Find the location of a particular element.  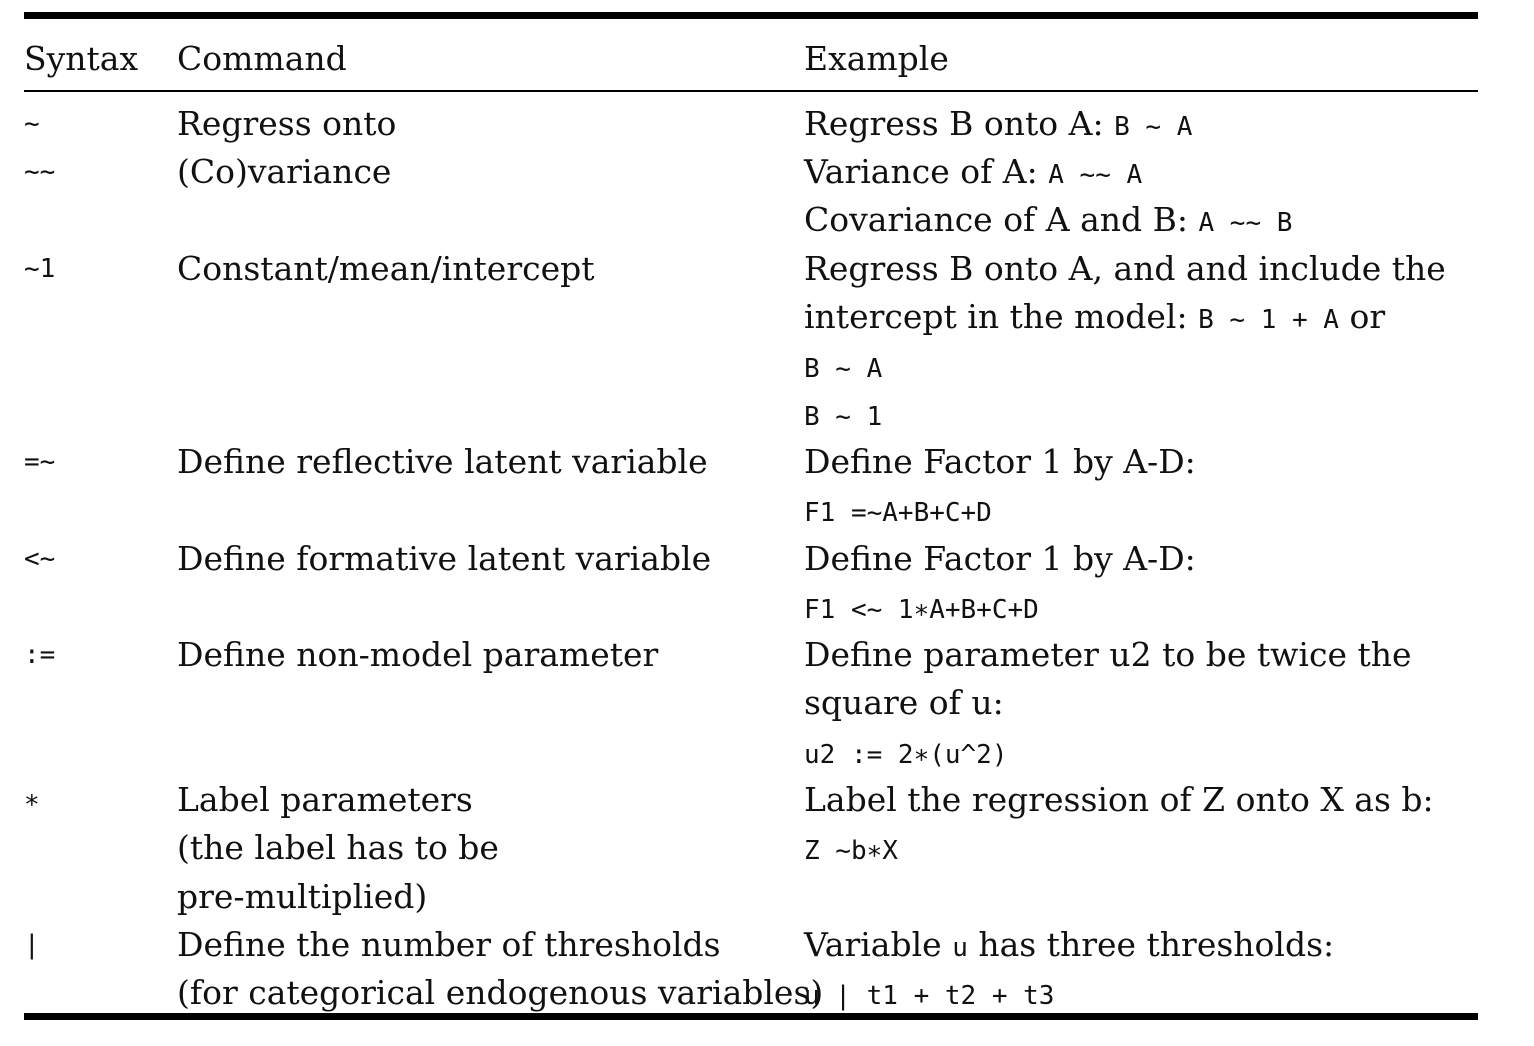

example-cell: Define Factor 1 by A-D: F1 =~A+B+C+D is located at coordinates (1000, 486).